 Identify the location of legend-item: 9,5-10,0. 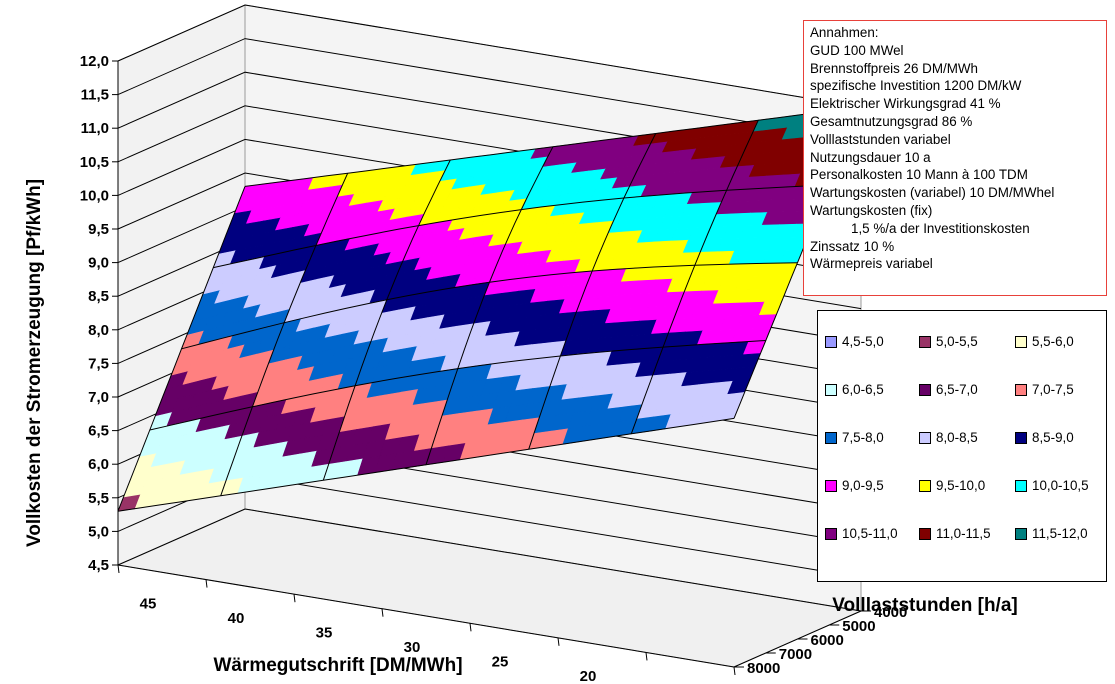
(952, 485).